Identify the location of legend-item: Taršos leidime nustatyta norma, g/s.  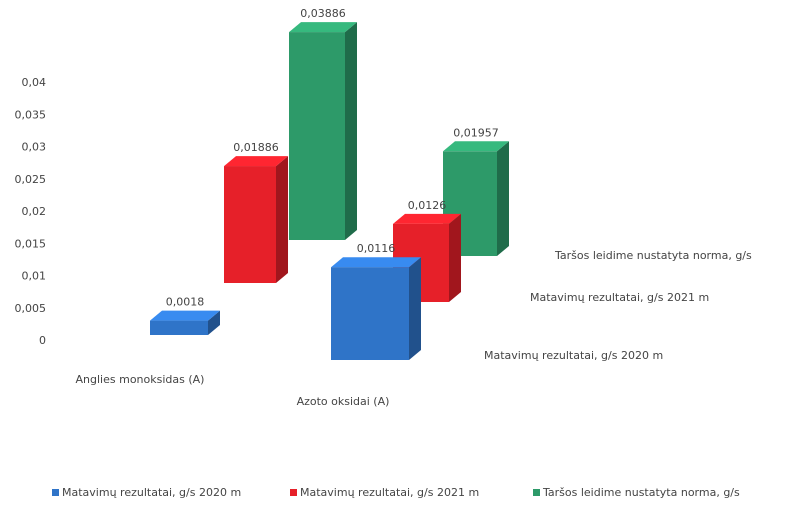
(636, 492).